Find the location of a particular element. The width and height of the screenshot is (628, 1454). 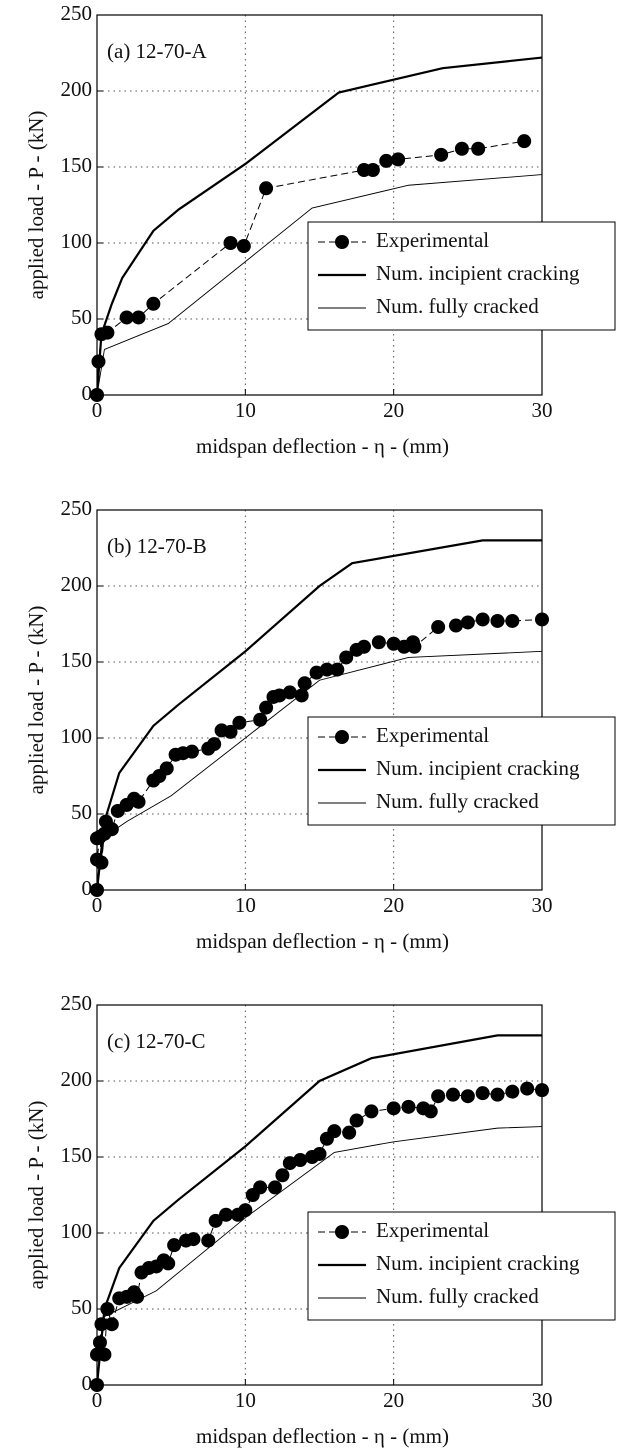

chart-title: (a) 12-70-A is located at coordinates (157, 51).